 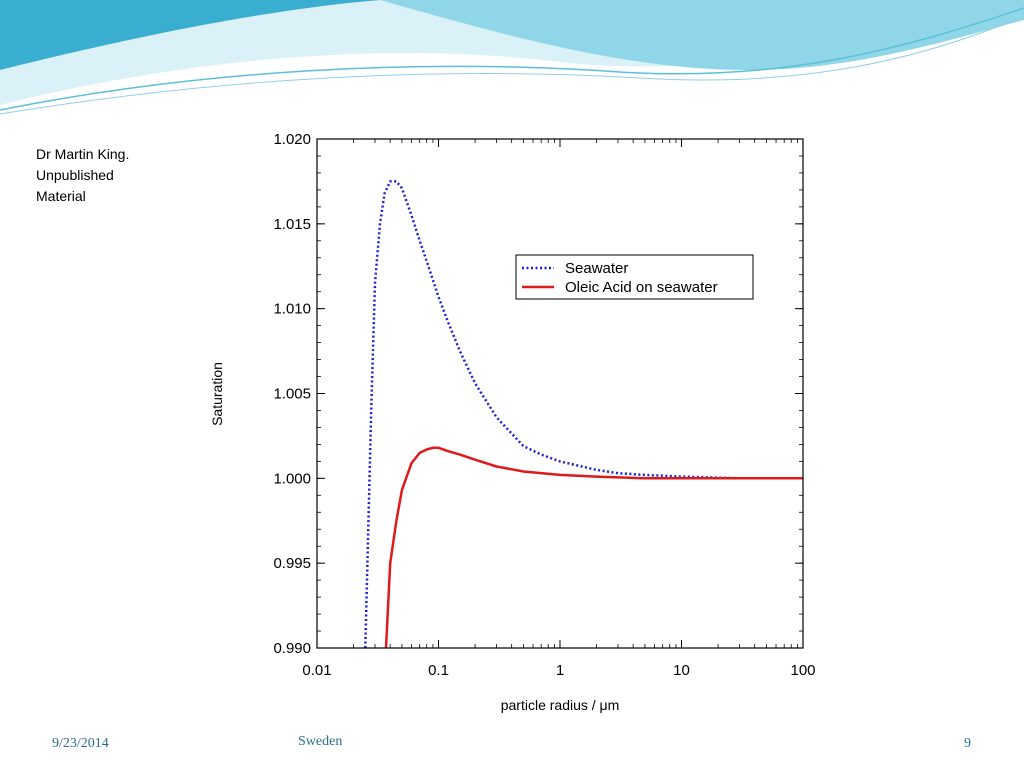 I want to click on y-tick-label: 1.010, so click(x=292, y=309).